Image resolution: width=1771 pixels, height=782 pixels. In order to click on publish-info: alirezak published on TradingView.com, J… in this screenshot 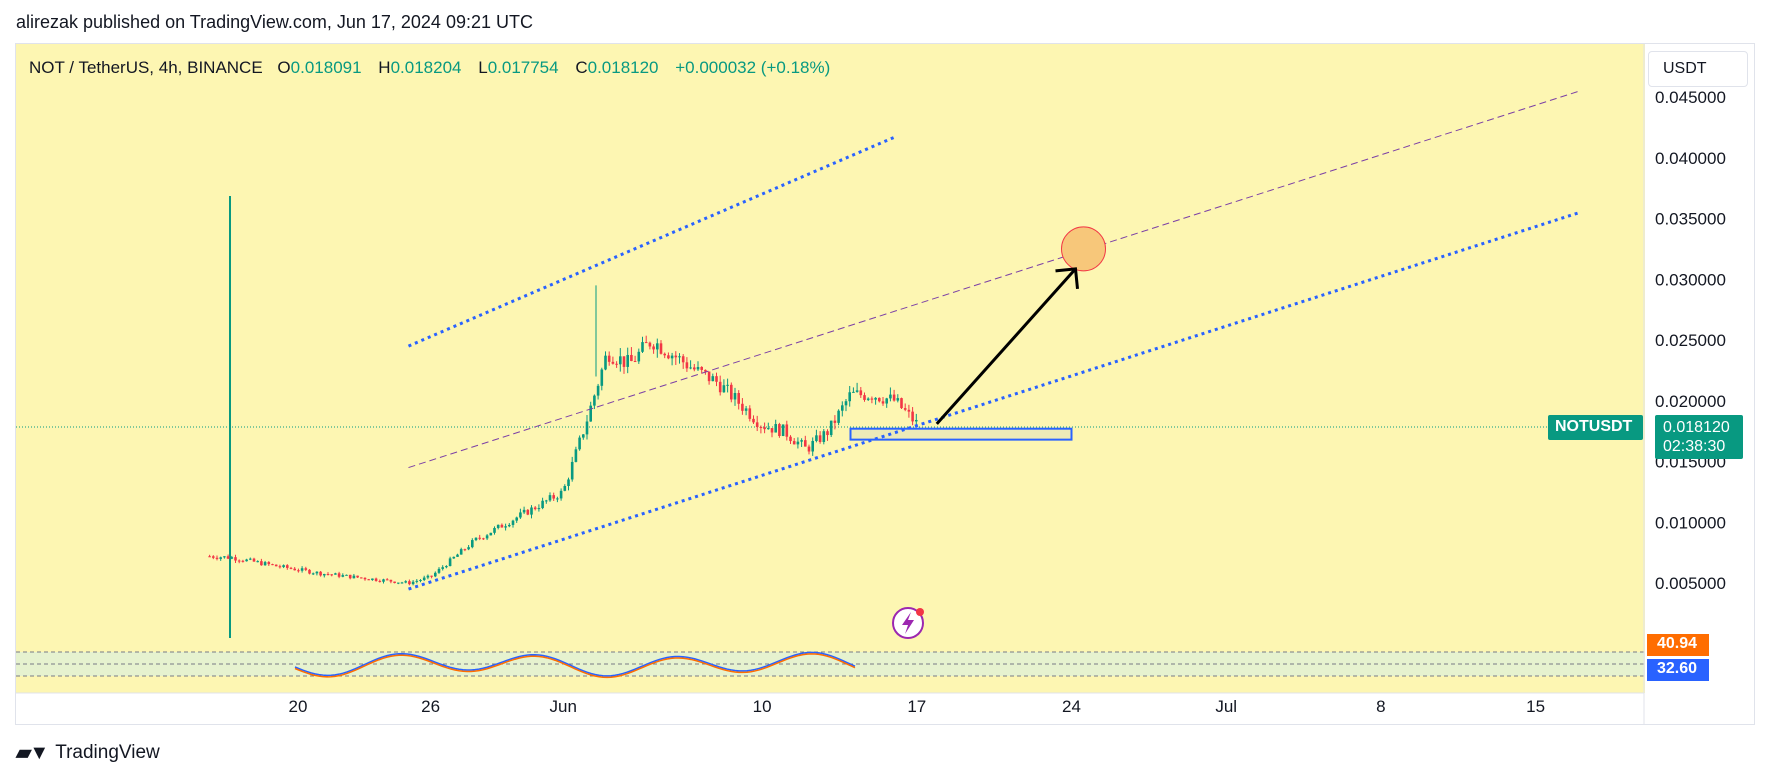, I will do `click(274, 22)`.